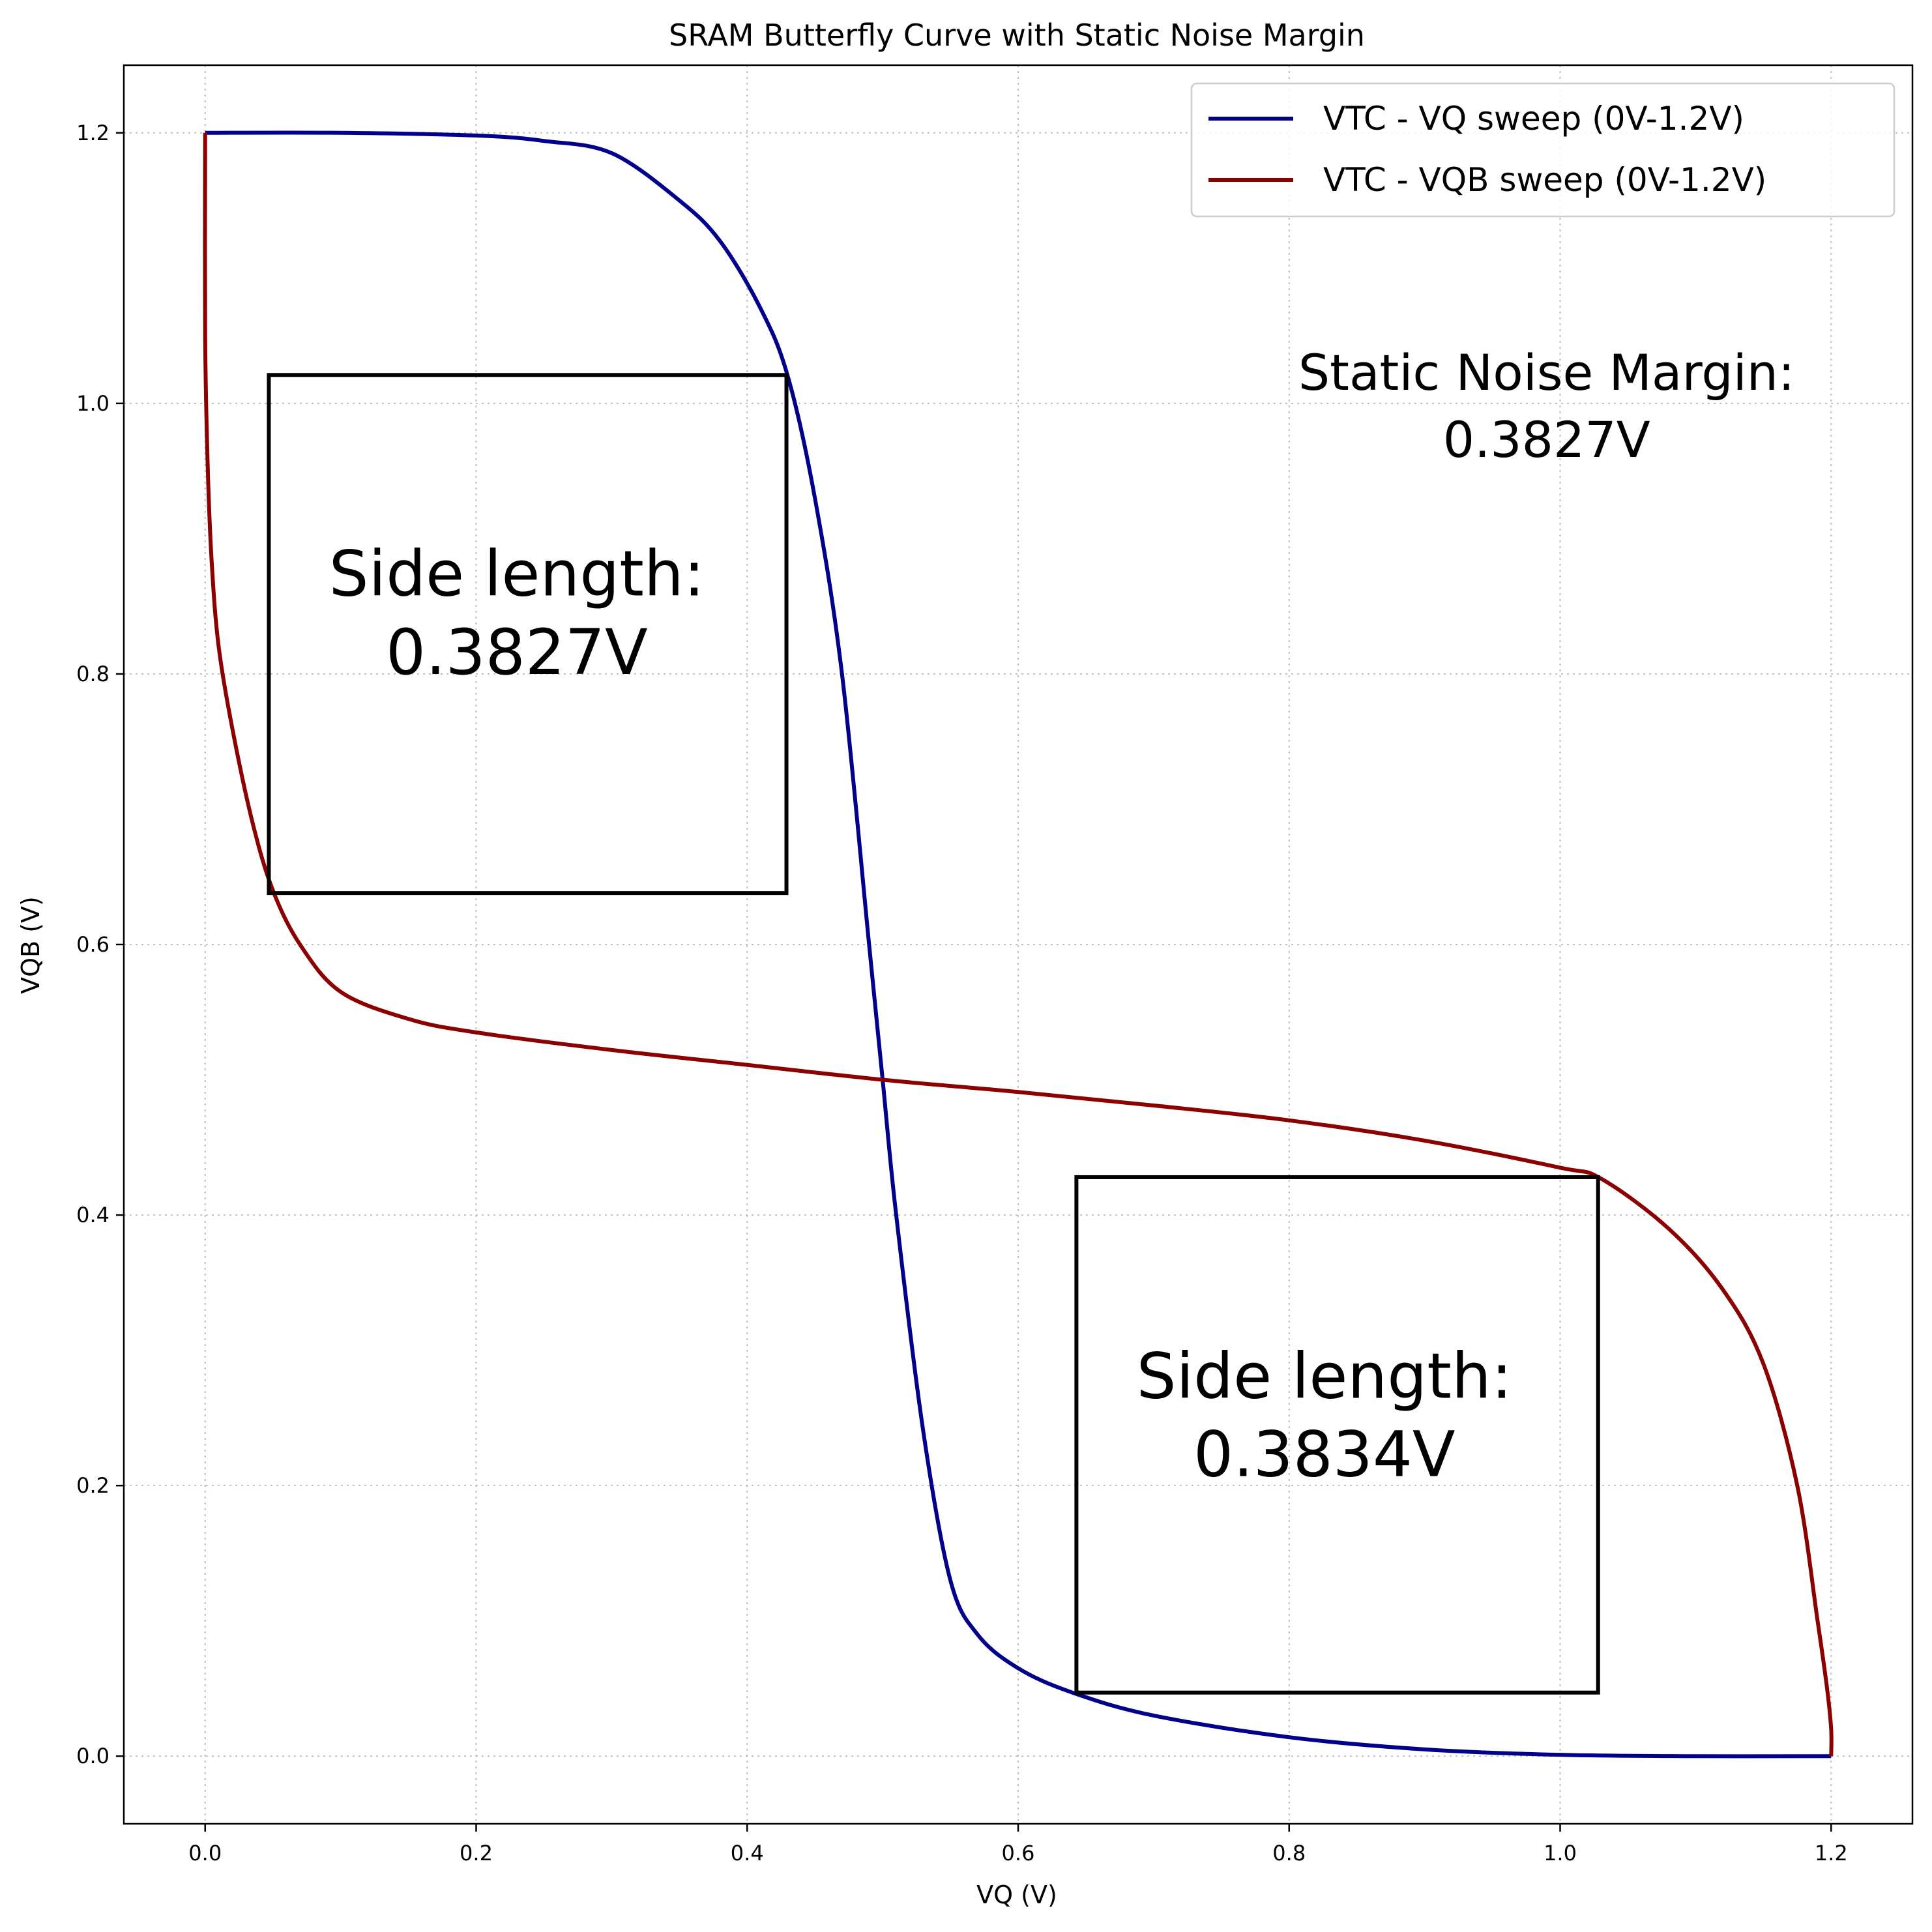 This screenshot has width=1932, height=1932. What do you see at coordinates (1533, 119) in the screenshot?
I see `legend-label-vq-sweep: VTC - VQ sweep (0V-1.2V)` at bounding box center [1533, 119].